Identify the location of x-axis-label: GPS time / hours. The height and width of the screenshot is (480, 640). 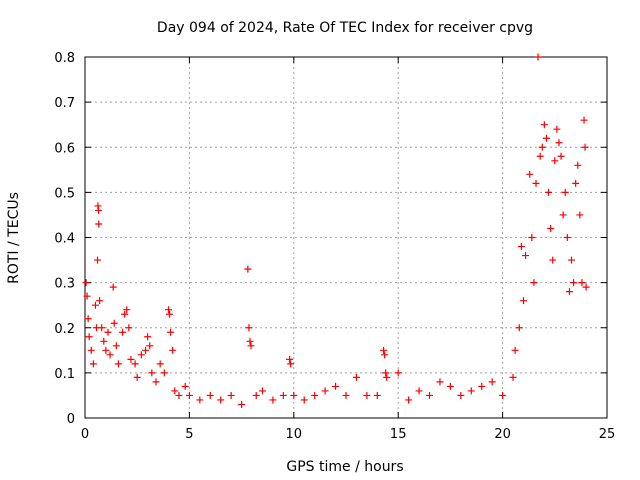
(344, 467).